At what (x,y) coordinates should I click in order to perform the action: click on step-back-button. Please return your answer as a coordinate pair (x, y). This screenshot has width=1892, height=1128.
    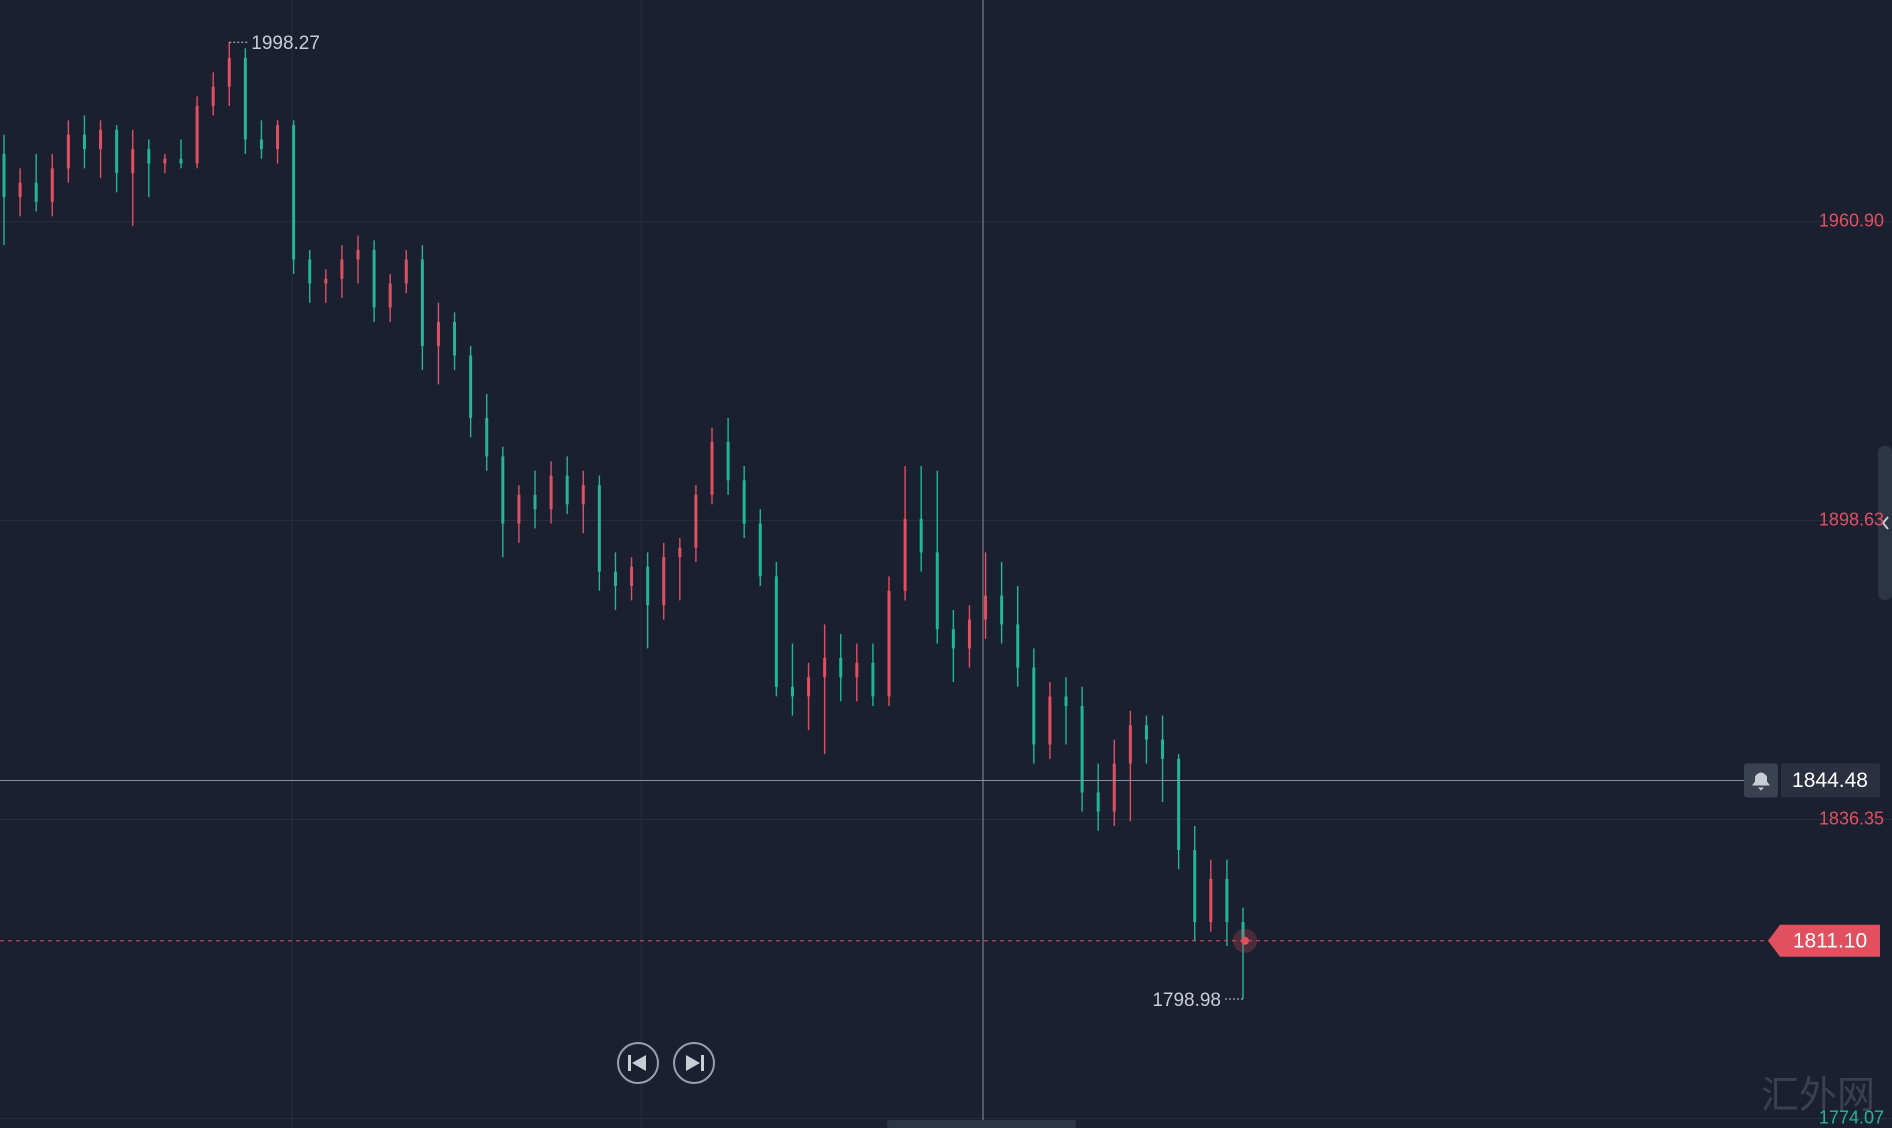
    Looking at the image, I should click on (638, 1063).